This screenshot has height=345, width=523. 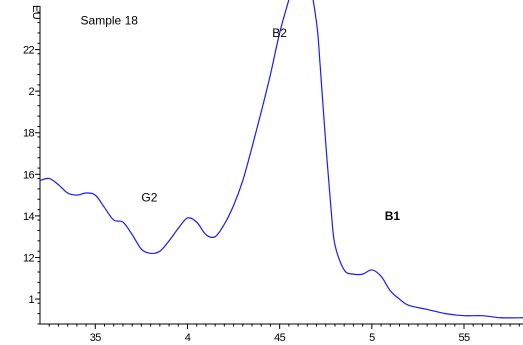 I want to click on y-tick-label: 1, so click(x=31, y=300).